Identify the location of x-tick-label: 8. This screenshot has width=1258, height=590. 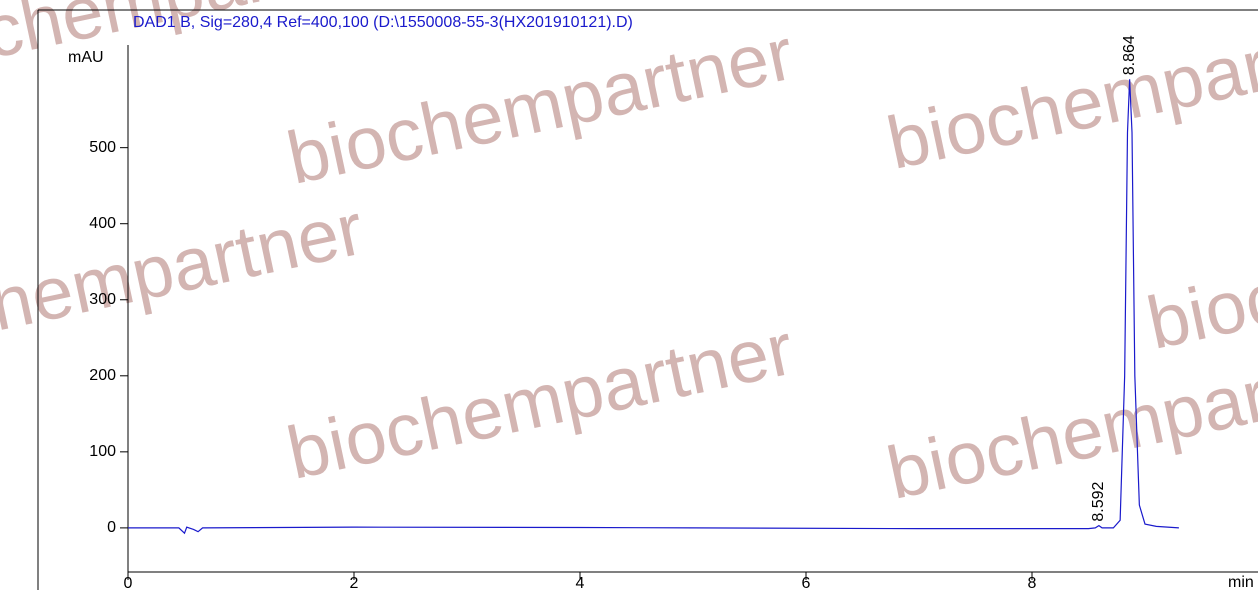
(1032, 582).